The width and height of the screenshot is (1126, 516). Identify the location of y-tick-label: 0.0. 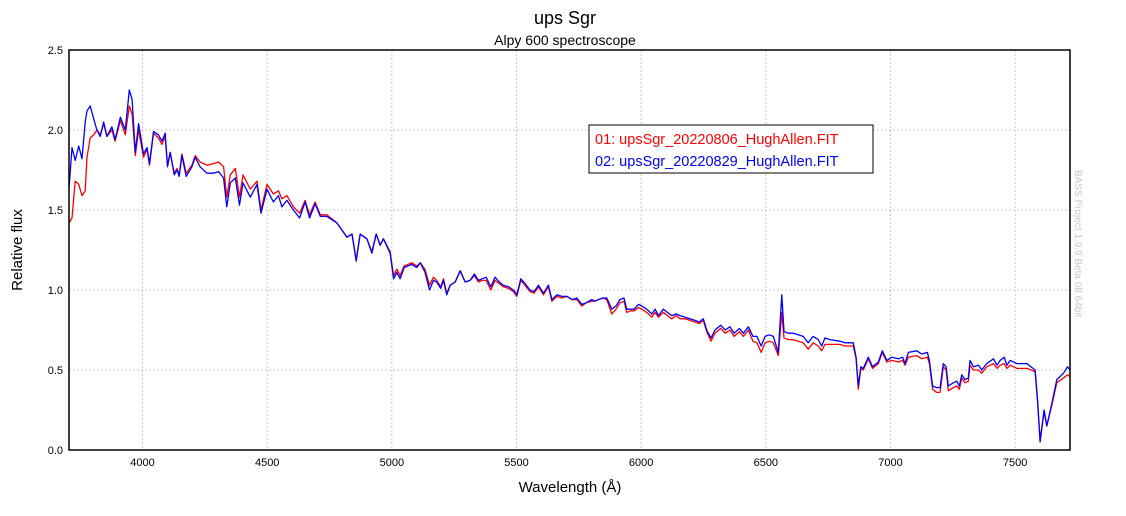
(55, 451).